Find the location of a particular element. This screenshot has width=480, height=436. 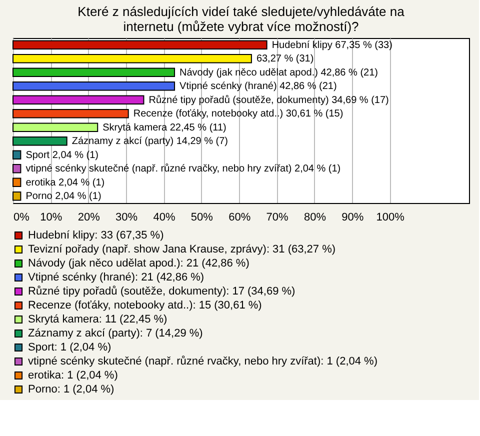

data-label: Vtipné scénky (hrané) 42,86 % (21) is located at coordinates (258, 86).